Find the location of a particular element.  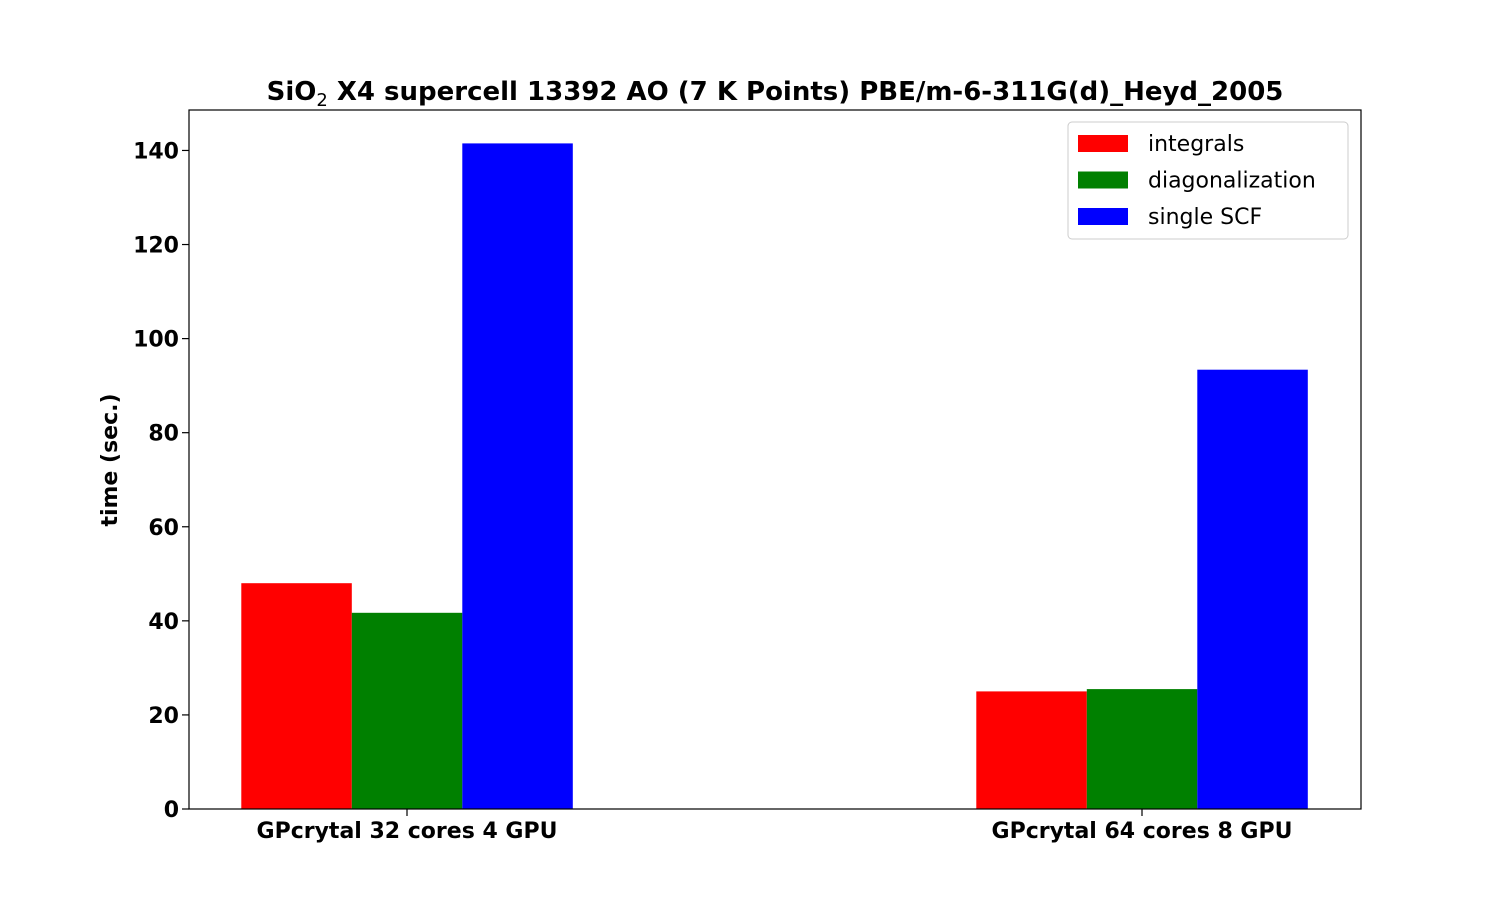

legend-label-single-scf: single SCF is located at coordinates (1205, 217).